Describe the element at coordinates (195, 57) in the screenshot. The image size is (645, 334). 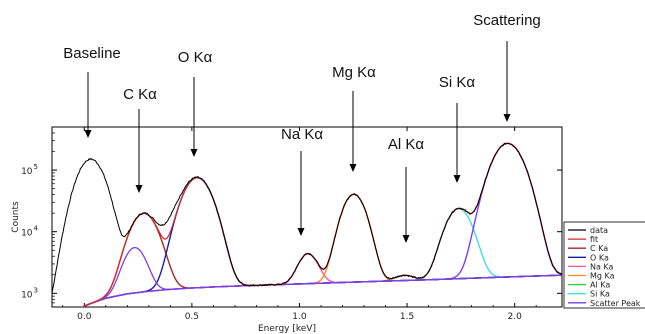
I see `annotation-label: O Kα` at that location.